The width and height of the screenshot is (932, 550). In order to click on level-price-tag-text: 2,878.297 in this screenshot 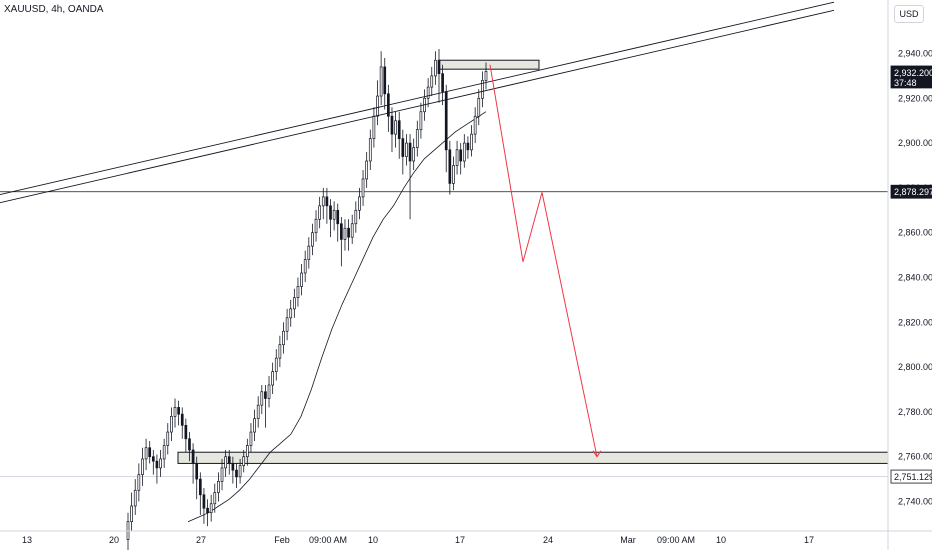, I will do `click(913, 192)`.